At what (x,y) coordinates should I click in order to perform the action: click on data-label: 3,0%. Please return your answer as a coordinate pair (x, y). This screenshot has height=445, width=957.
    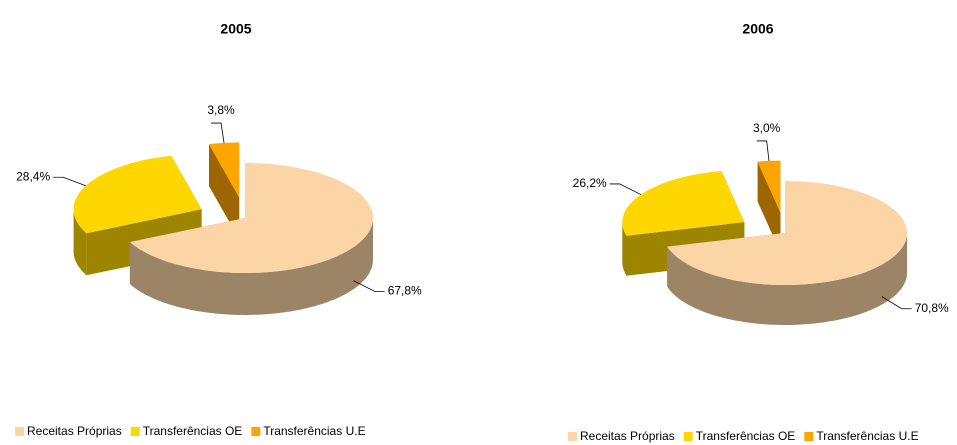
    Looking at the image, I should click on (767, 128).